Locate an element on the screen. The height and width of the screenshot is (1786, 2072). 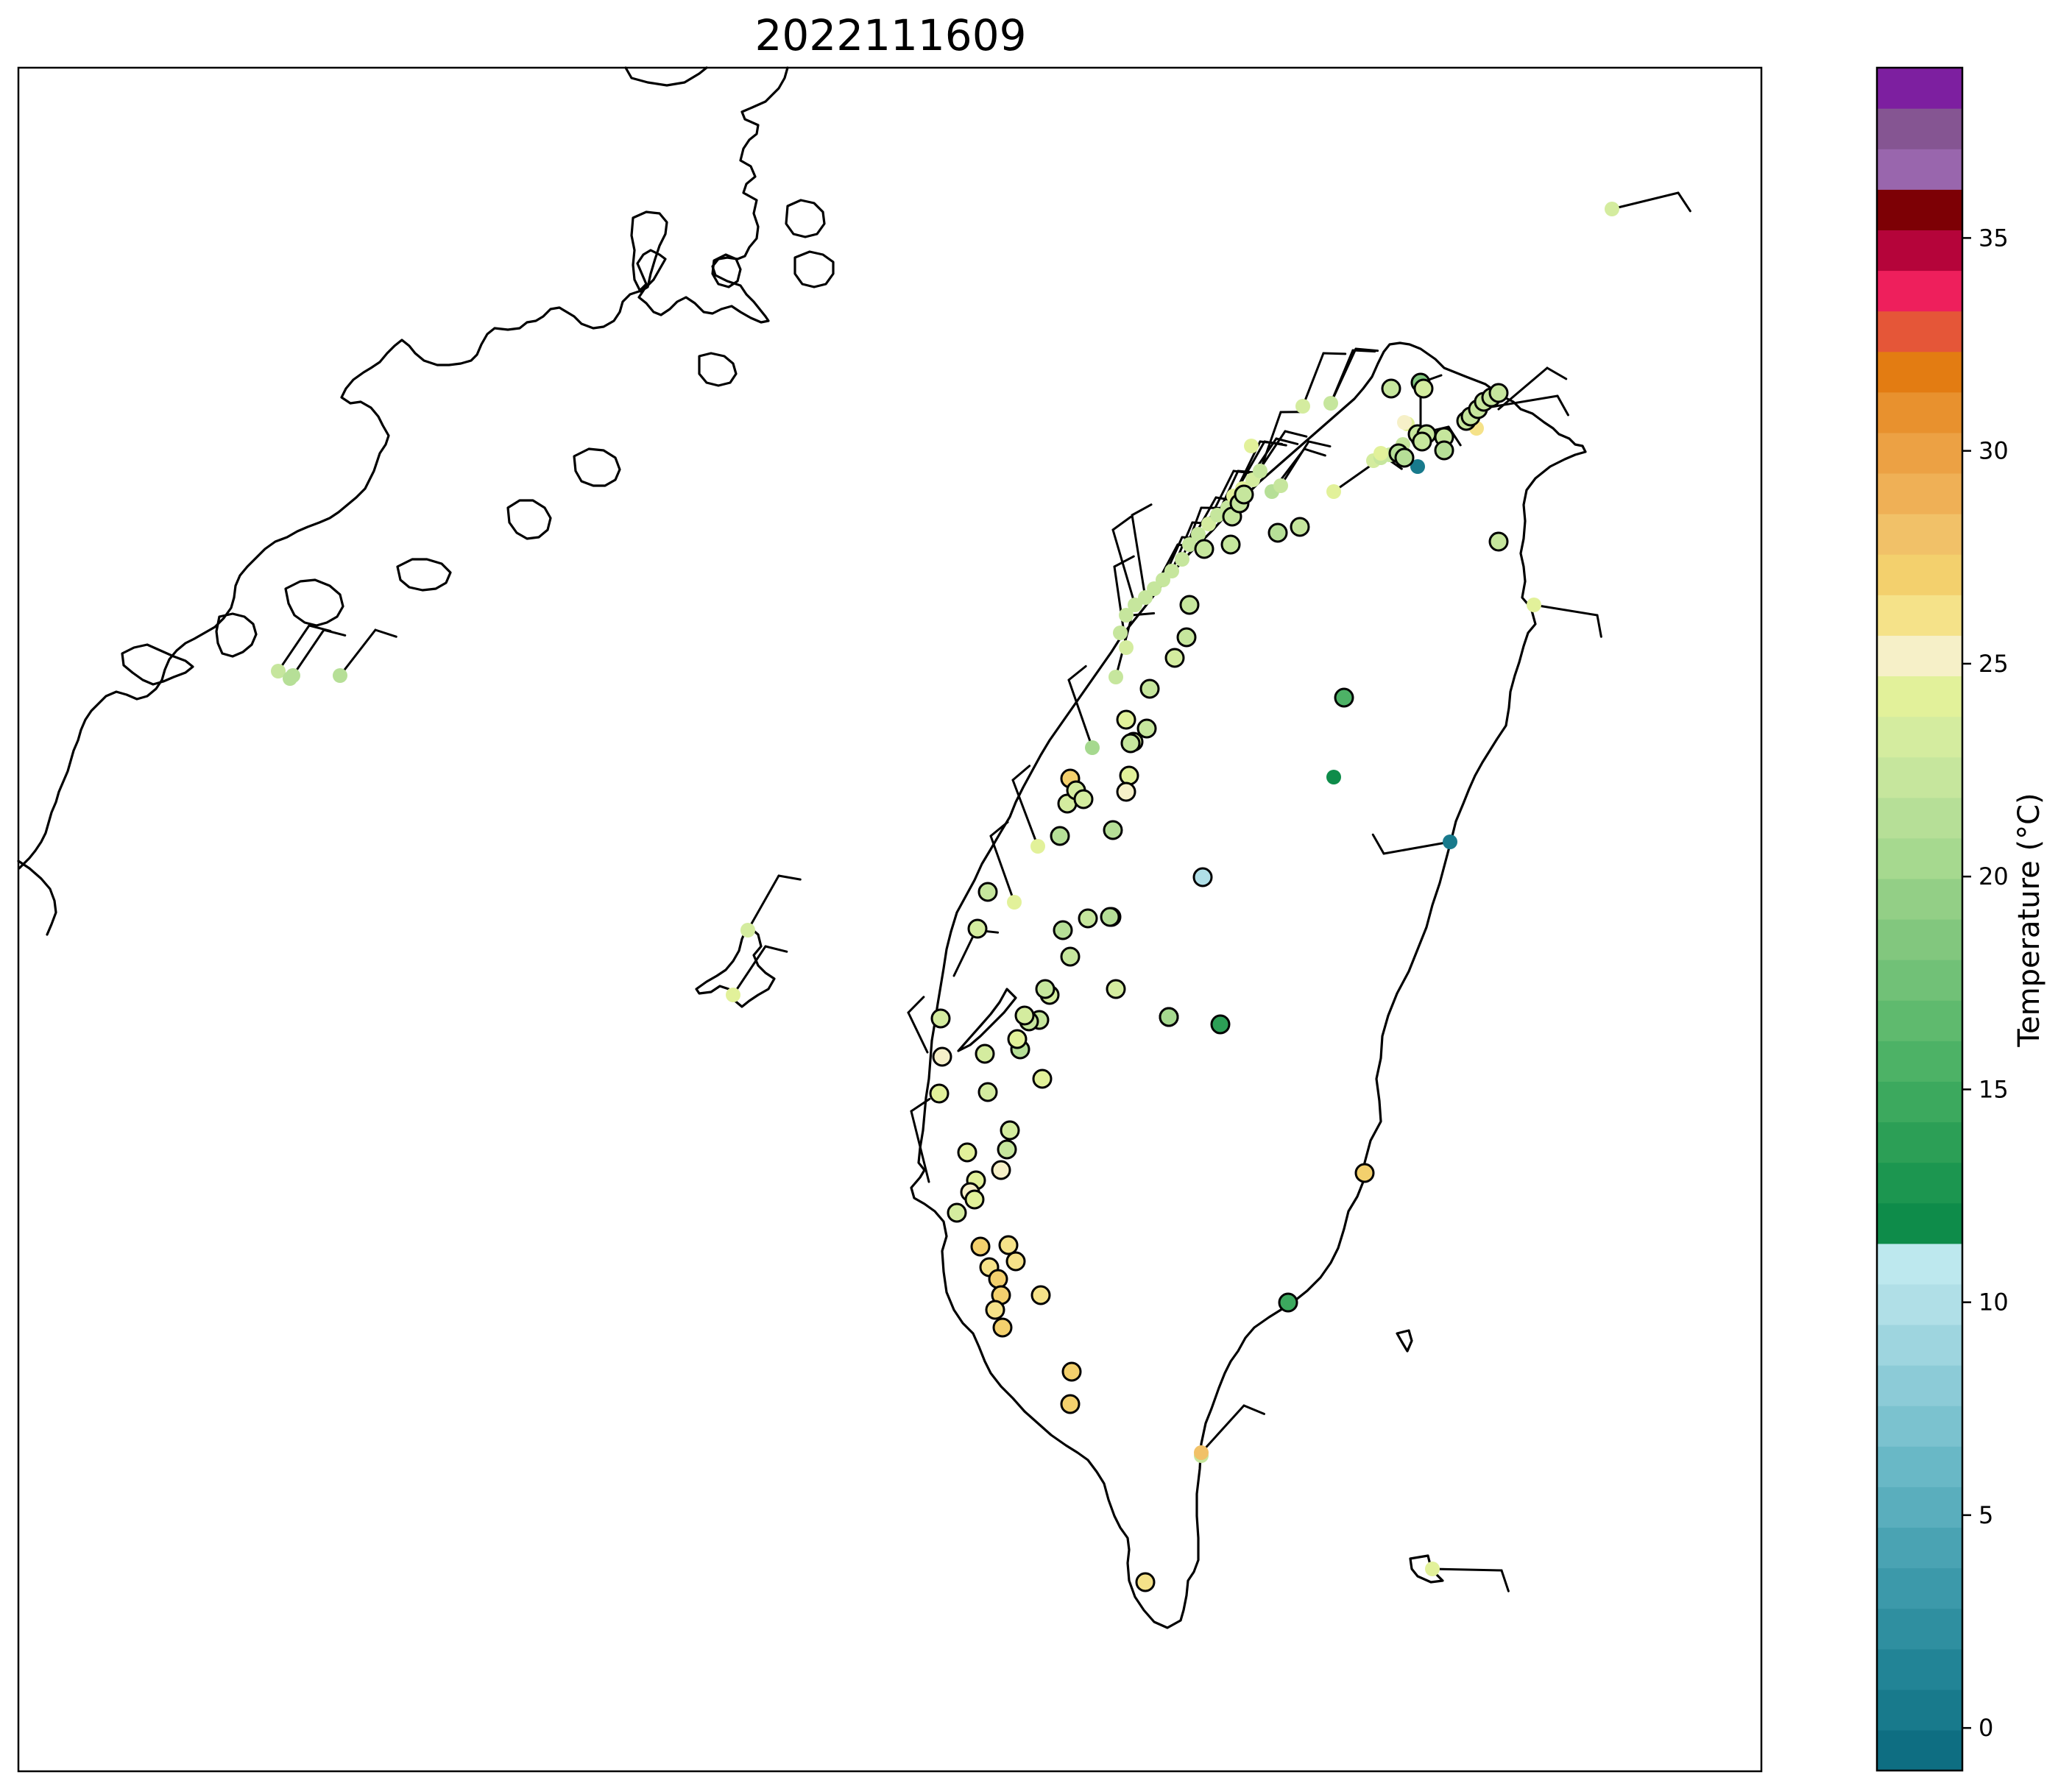
colorbar-tick-label: 15 is located at coordinates (1994, 1089).